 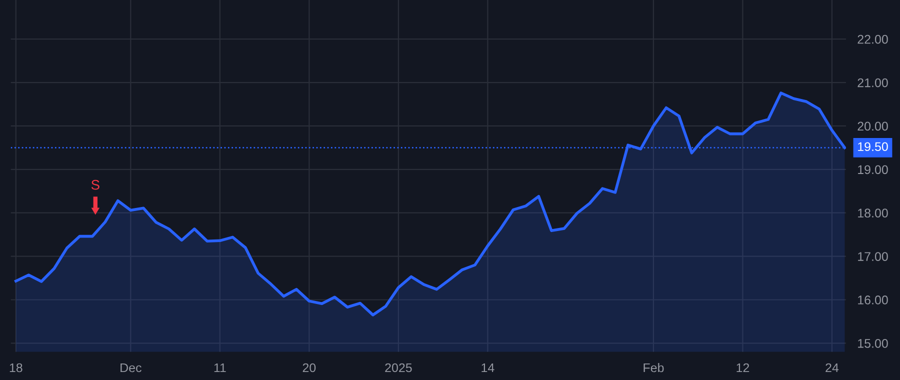 What do you see at coordinates (488, 367) in the screenshot?
I see `x-tick-label: 14` at bounding box center [488, 367].